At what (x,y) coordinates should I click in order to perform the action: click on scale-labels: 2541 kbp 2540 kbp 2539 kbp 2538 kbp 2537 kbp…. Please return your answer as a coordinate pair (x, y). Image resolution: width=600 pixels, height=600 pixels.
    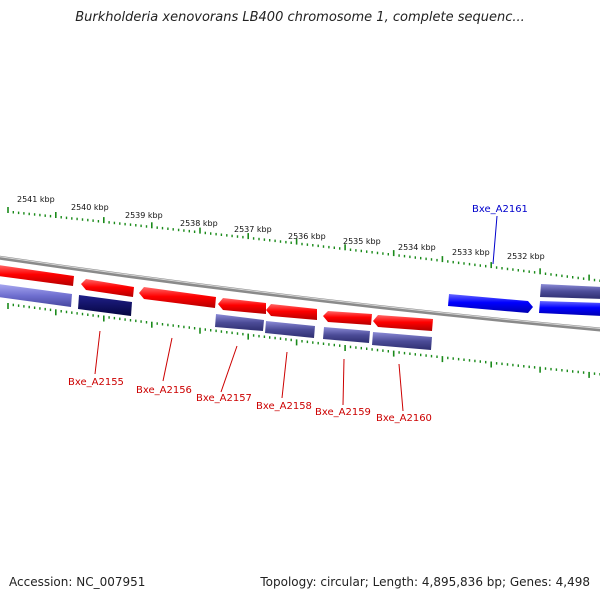
    Looking at the image, I should click on (281, 228).